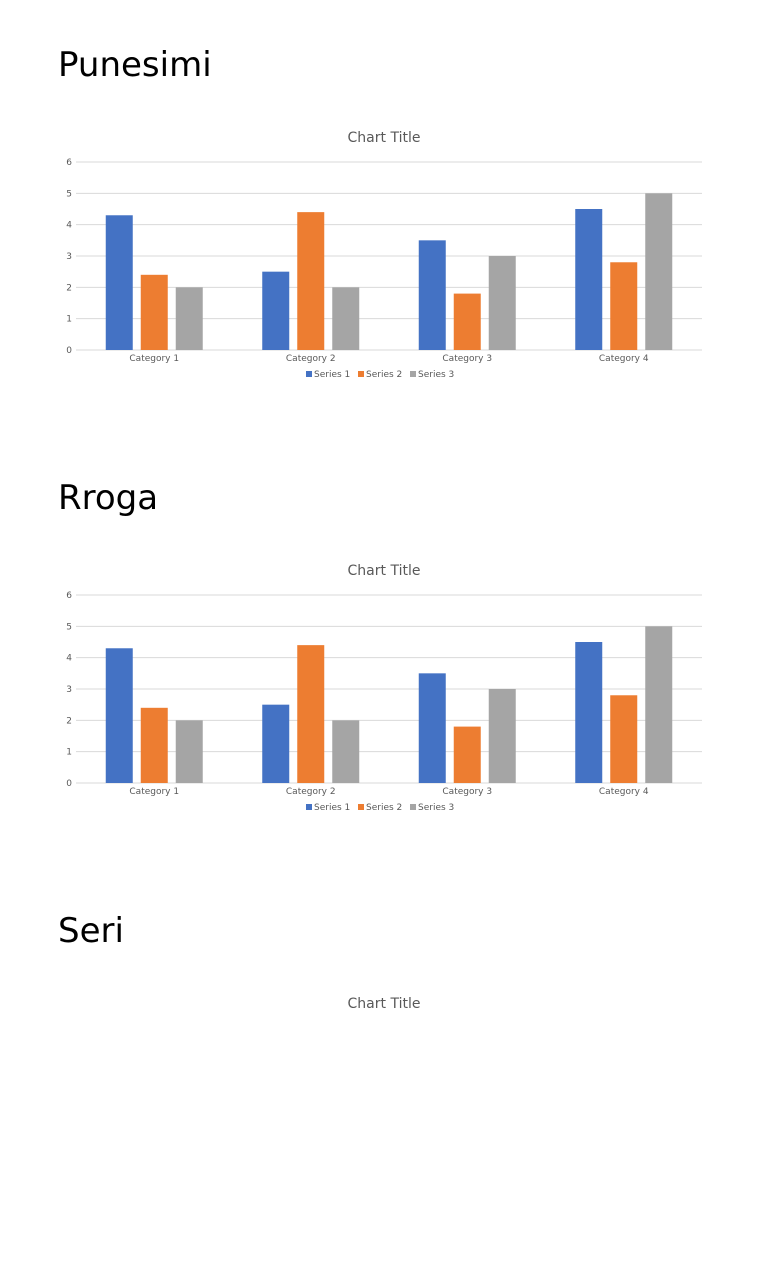 This screenshot has width=768, height=1276. I want to click on section-heading-punesimi: Punesimi, so click(135, 65).